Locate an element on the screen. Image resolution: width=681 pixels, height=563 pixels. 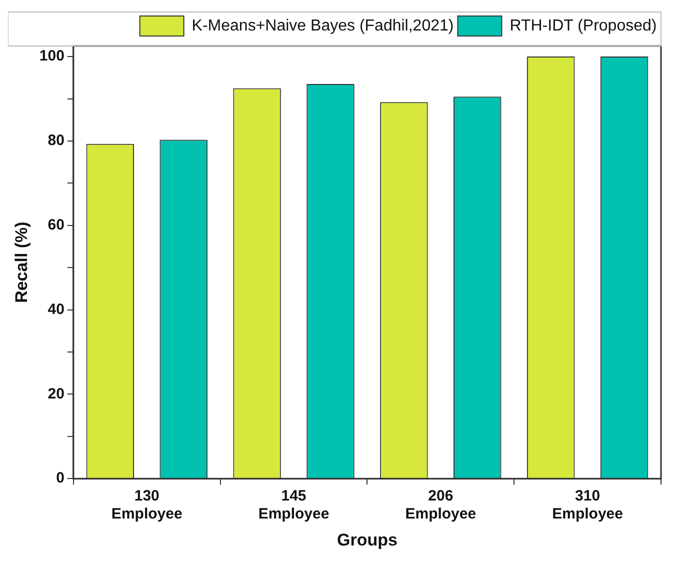
y-tick-label: 20 is located at coordinates (56, 393).